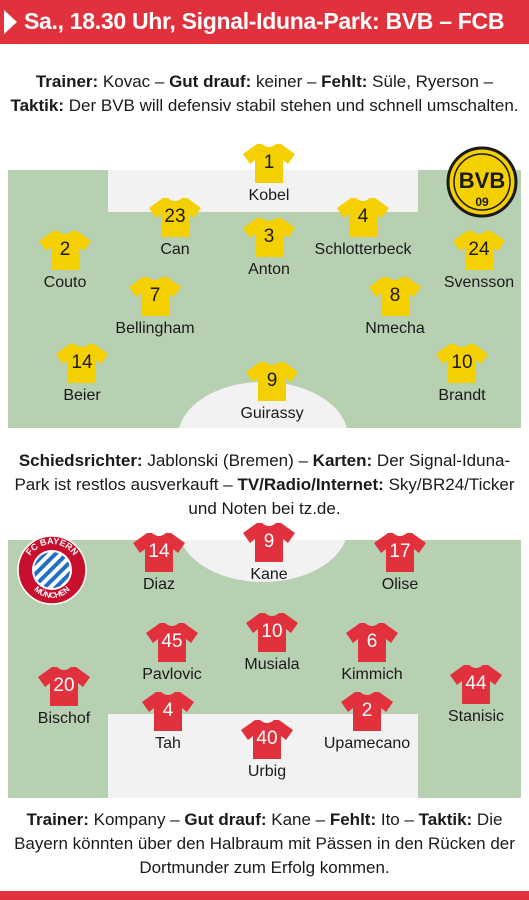 The height and width of the screenshot is (900, 529). What do you see at coordinates (175, 216) in the screenshot?
I see `shirt-number: 23` at bounding box center [175, 216].